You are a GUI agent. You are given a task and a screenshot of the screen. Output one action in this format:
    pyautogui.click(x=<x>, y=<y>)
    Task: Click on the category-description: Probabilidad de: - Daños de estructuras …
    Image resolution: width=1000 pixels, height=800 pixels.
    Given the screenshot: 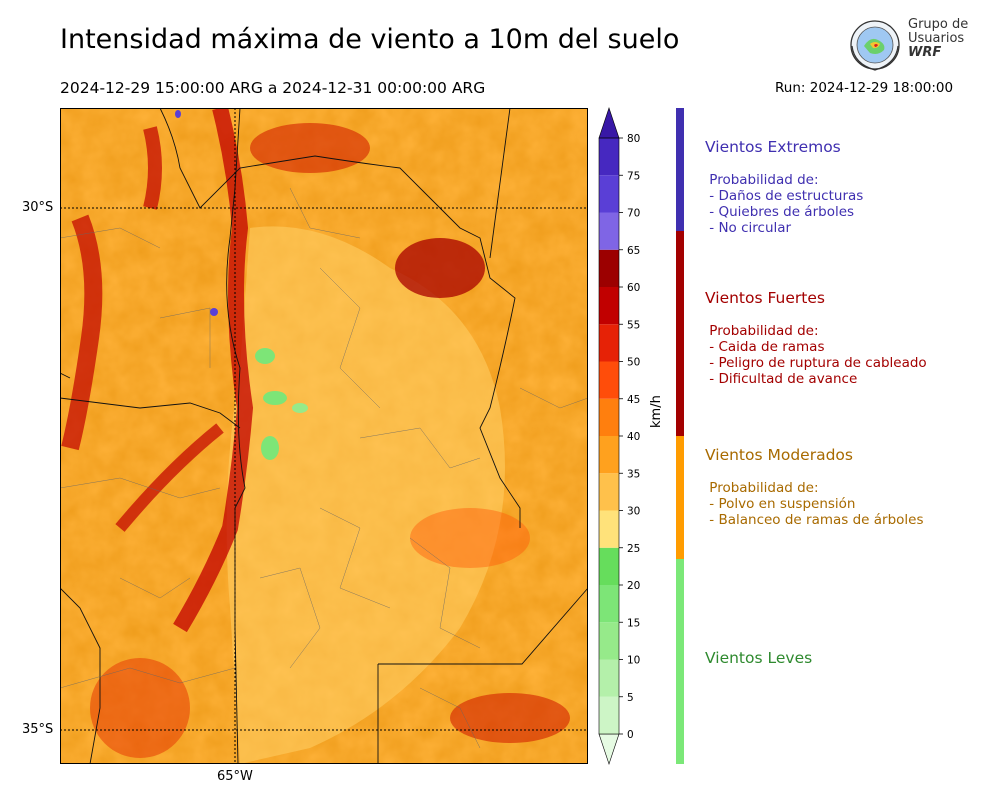 What is the action you would take?
    pyautogui.click(x=786, y=204)
    